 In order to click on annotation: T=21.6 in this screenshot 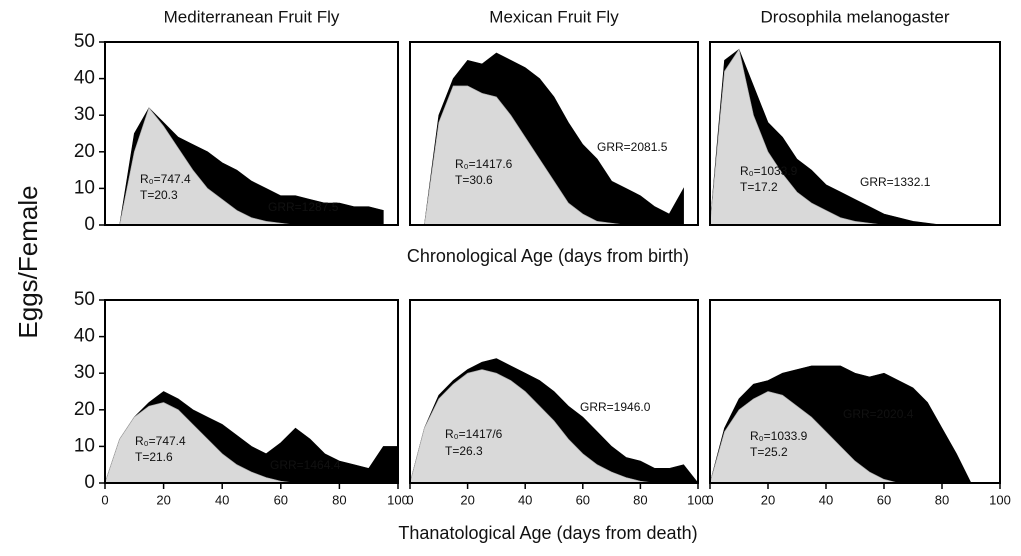, I will do `click(154, 457)`.